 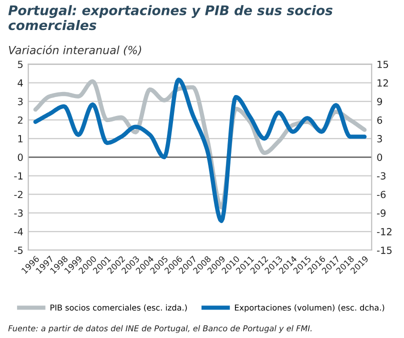 What do you see at coordinates (75, 50) in the screenshot?
I see `chart-subtitle: Variación interanual (%)` at bounding box center [75, 50].